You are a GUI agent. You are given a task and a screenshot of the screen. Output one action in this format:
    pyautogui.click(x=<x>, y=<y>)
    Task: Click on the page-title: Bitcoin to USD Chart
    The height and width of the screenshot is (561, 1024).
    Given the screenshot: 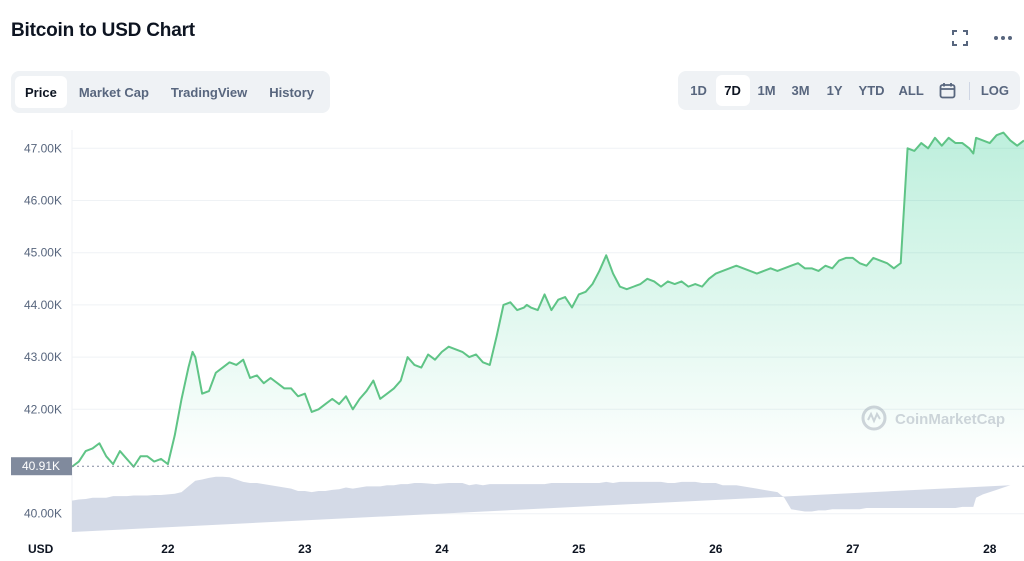 What is the action you would take?
    pyautogui.click(x=103, y=30)
    